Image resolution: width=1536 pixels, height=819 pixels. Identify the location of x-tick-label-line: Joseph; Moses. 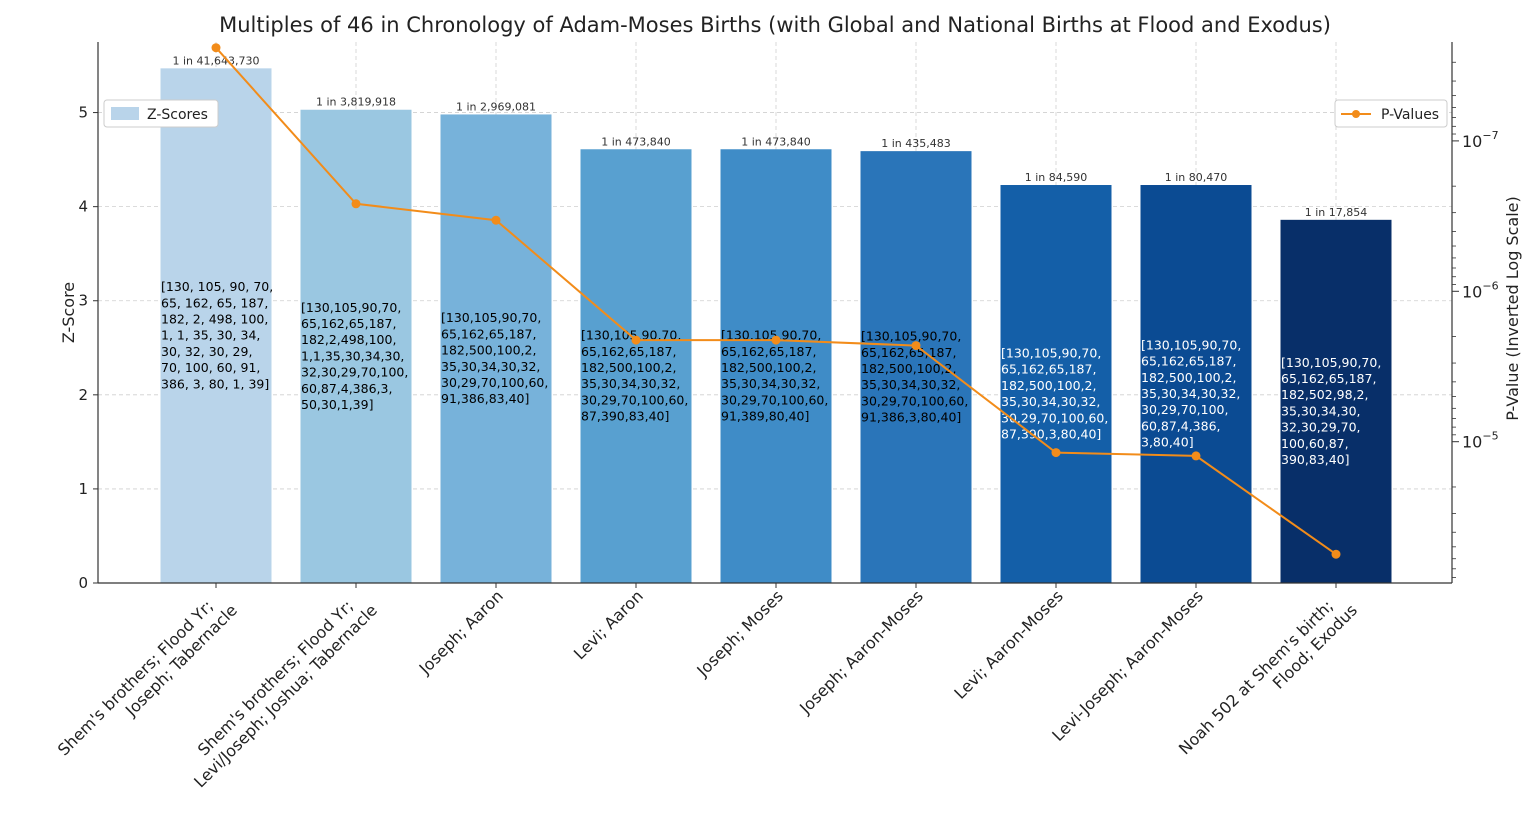
(739, 633).